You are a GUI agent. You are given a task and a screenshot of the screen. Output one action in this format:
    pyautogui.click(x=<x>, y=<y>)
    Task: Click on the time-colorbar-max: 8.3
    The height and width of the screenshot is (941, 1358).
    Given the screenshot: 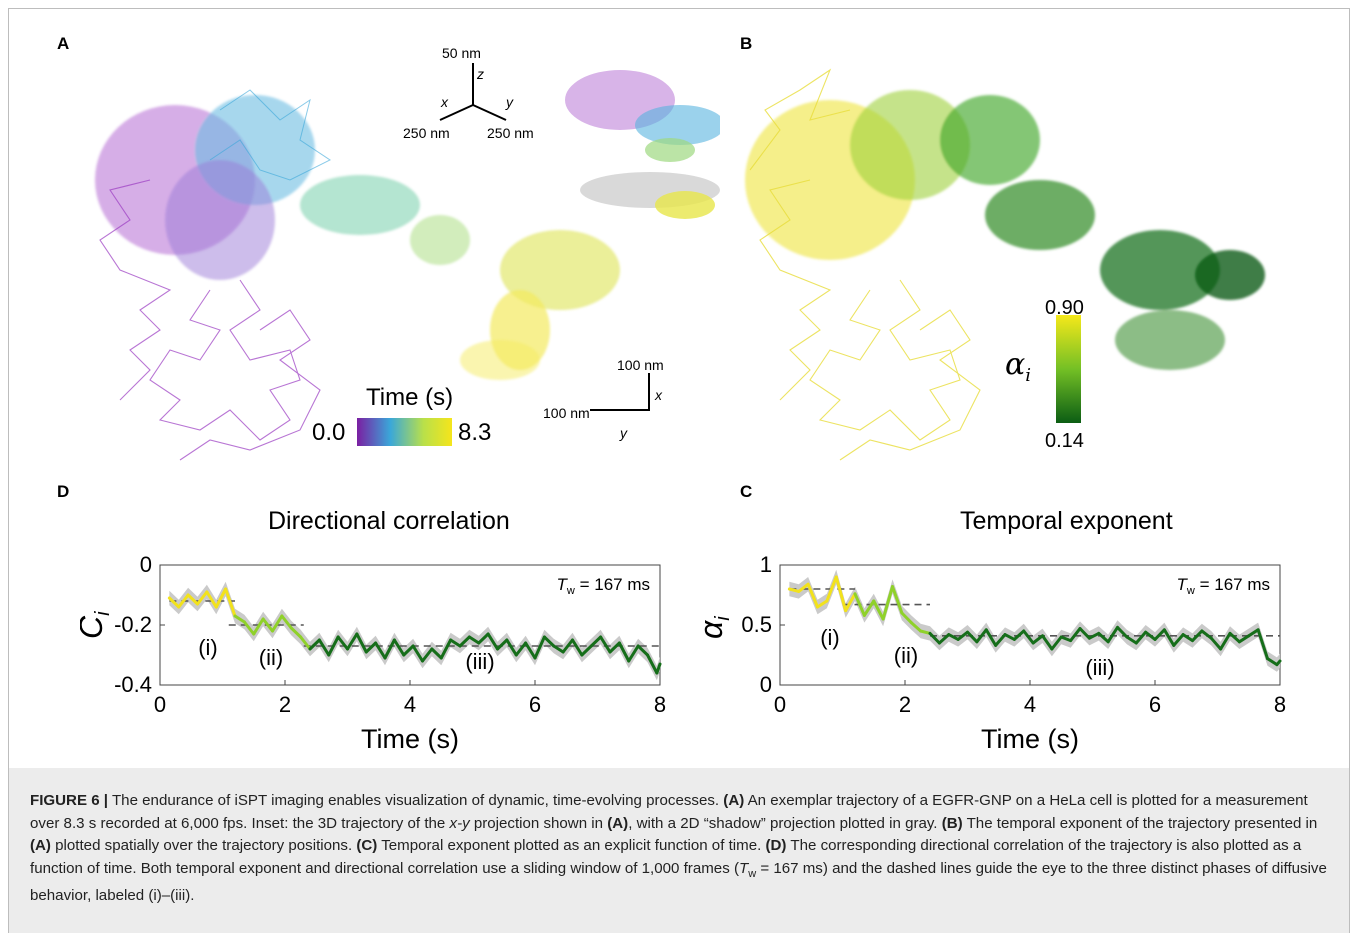 What is the action you would take?
    pyautogui.click(x=475, y=432)
    